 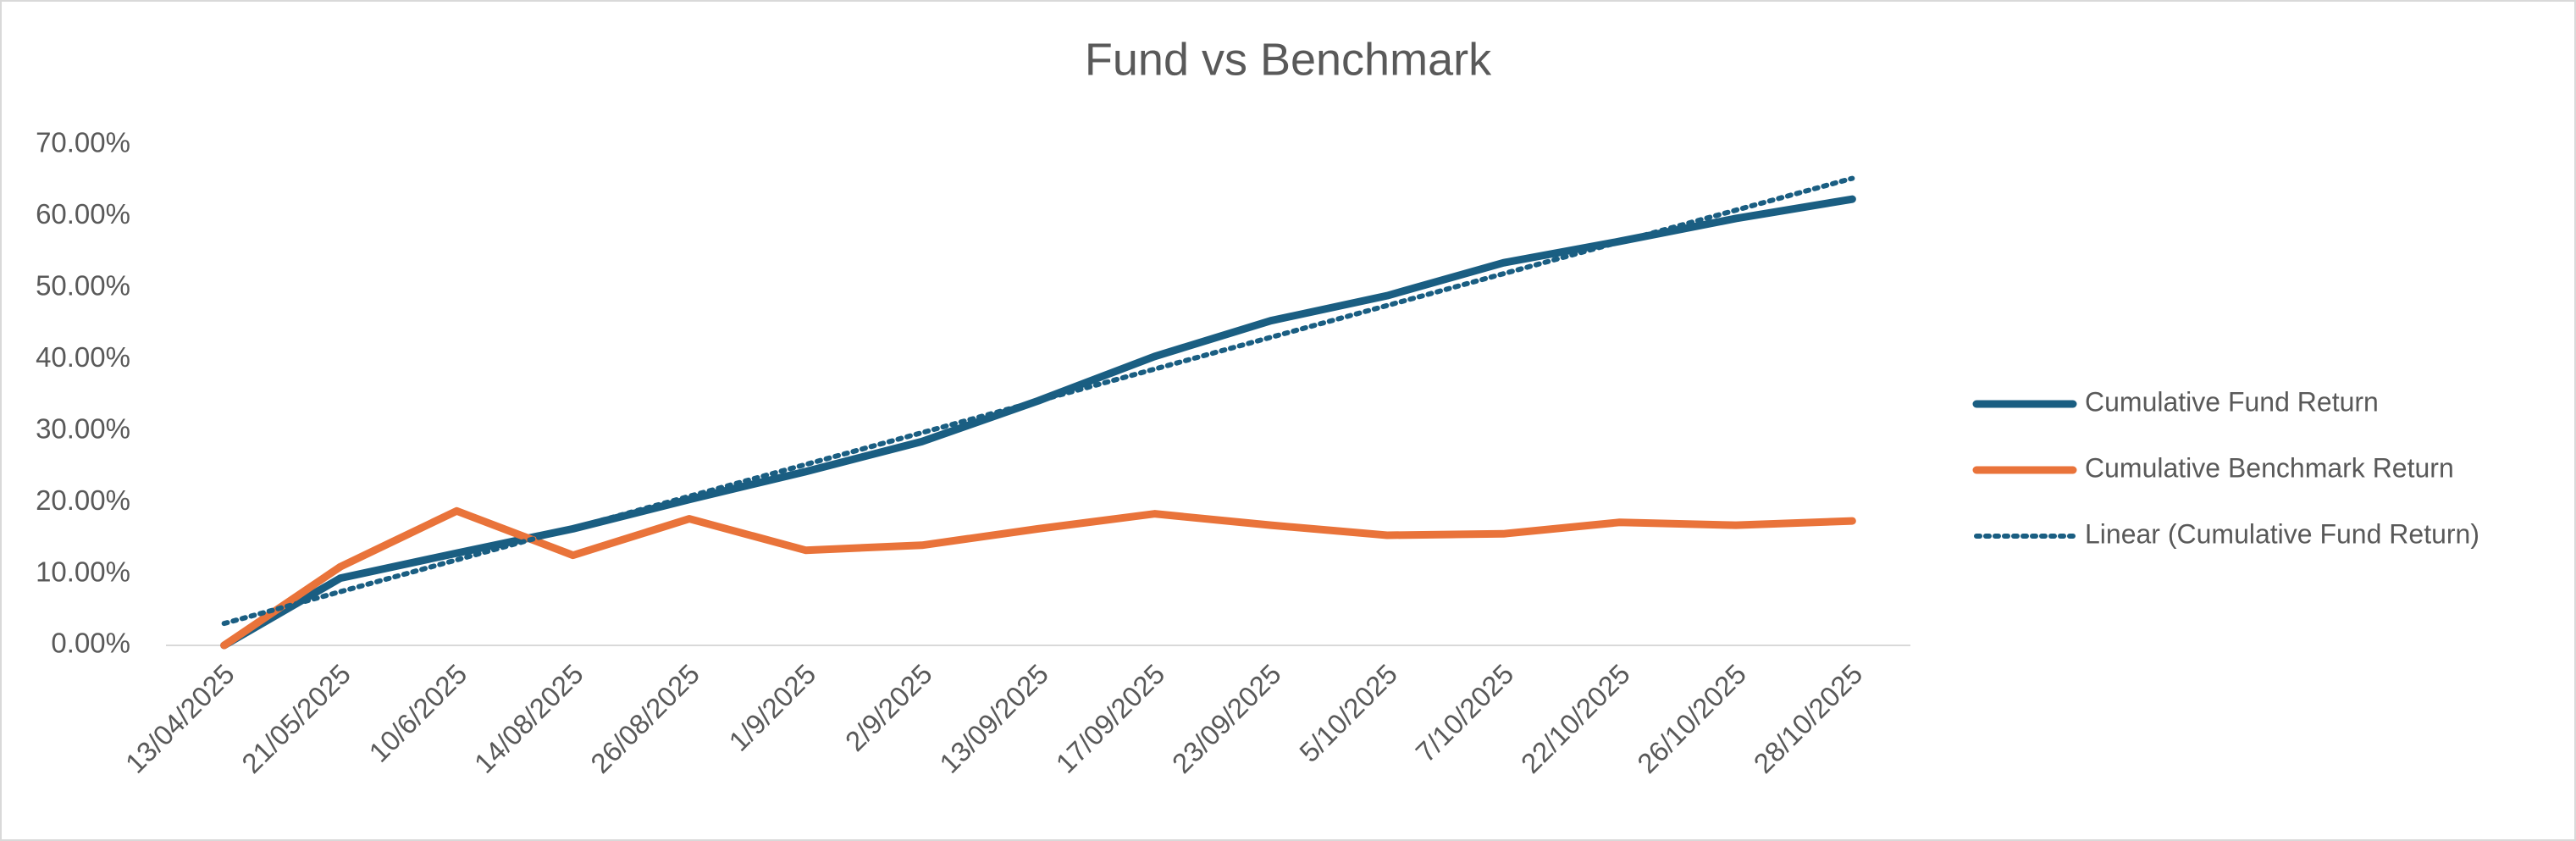 What do you see at coordinates (83, 142) in the screenshot?
I see `y-tick-label: 70.00%` at bounding box center [83, 142].